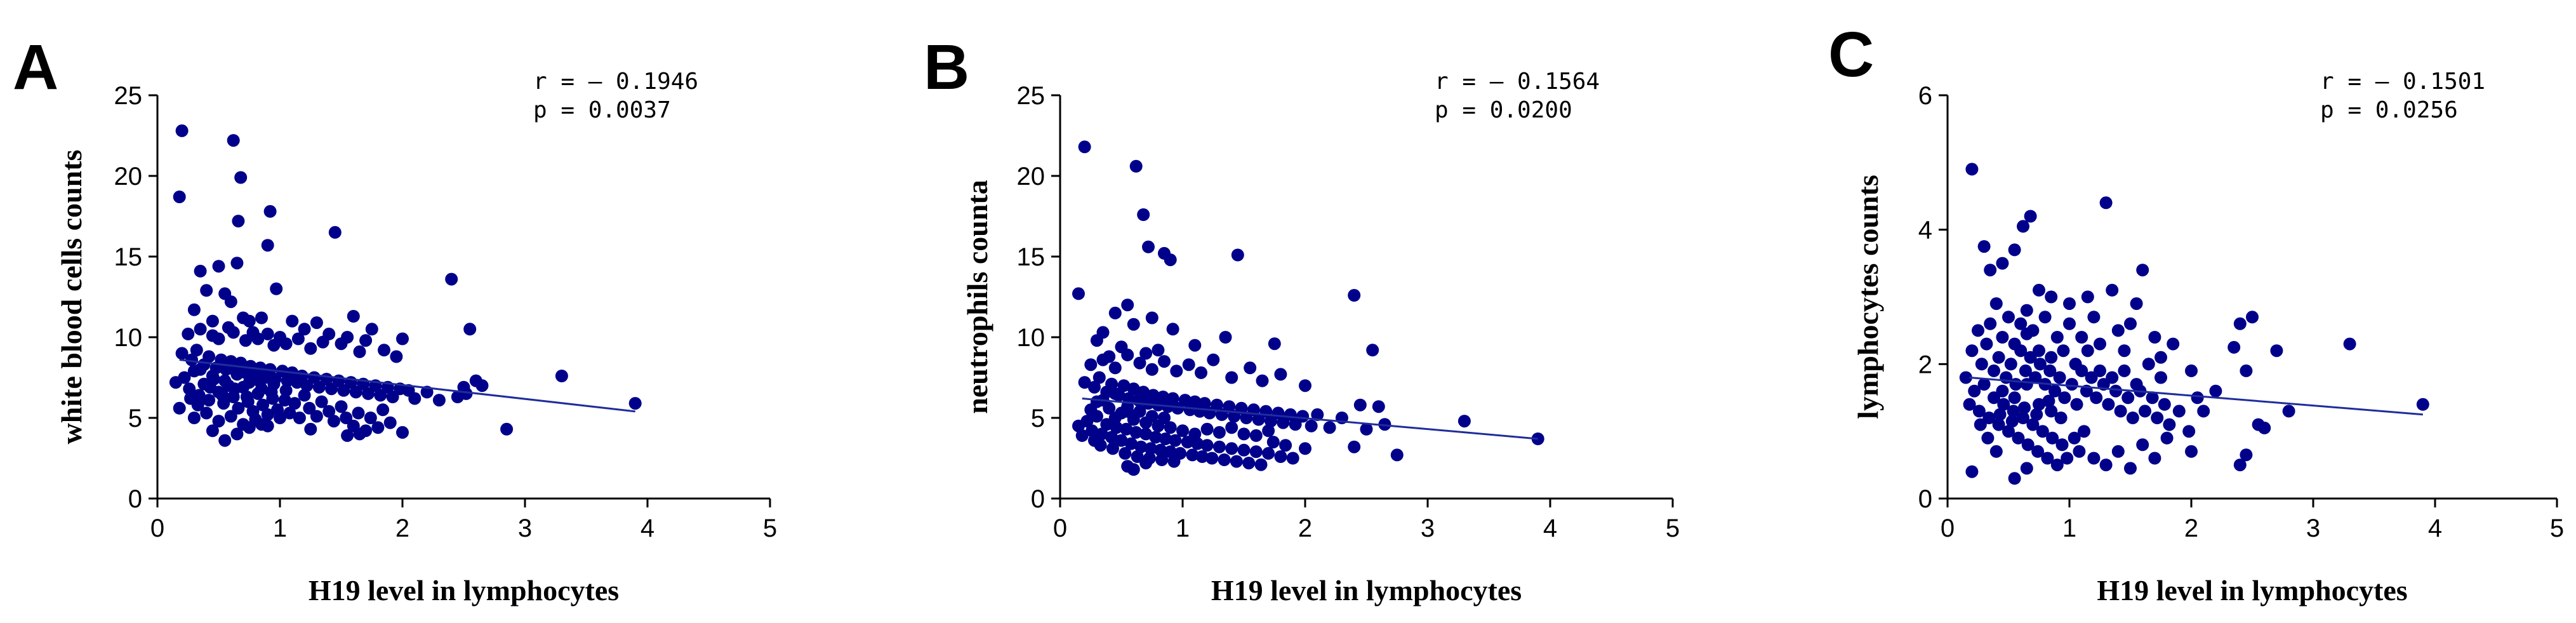 This screenshot has width=2576, height=623. What do you see at coordinates (402, 528) in the screenshot?
I see `x-tick-label: 2` at bounding box center [402, 528].